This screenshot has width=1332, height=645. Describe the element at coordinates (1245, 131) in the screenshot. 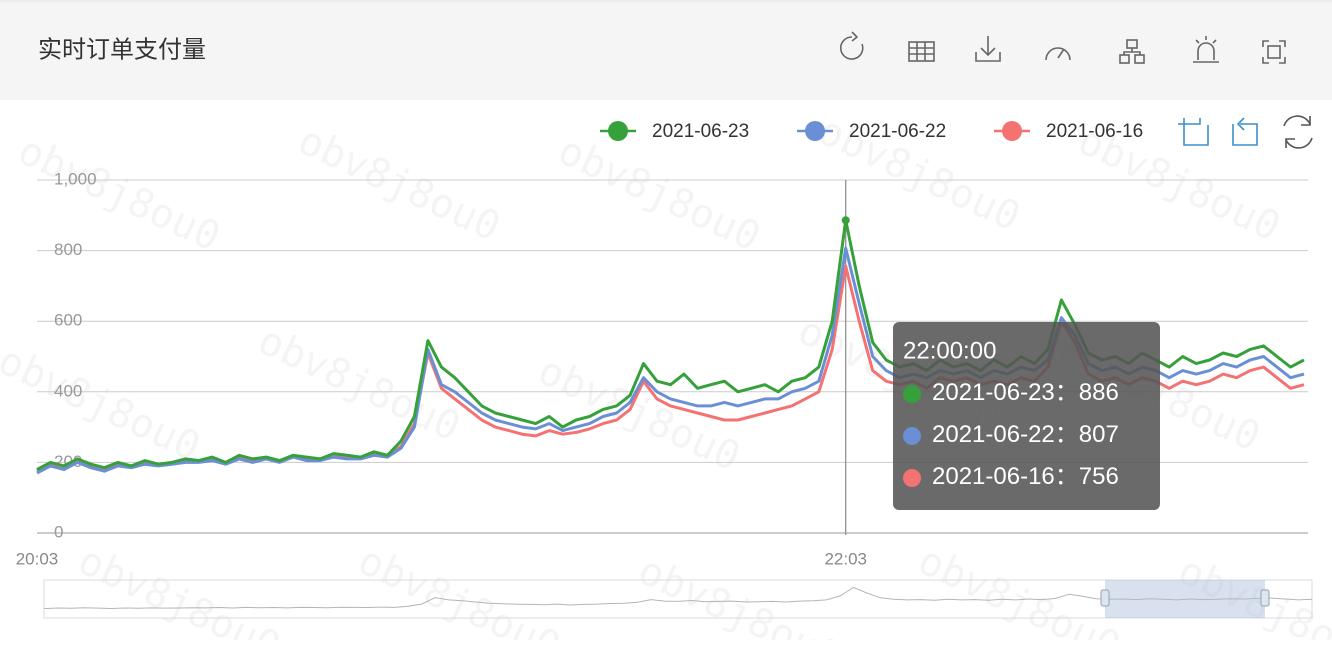

I see `zoom-reset-icon` at that location.